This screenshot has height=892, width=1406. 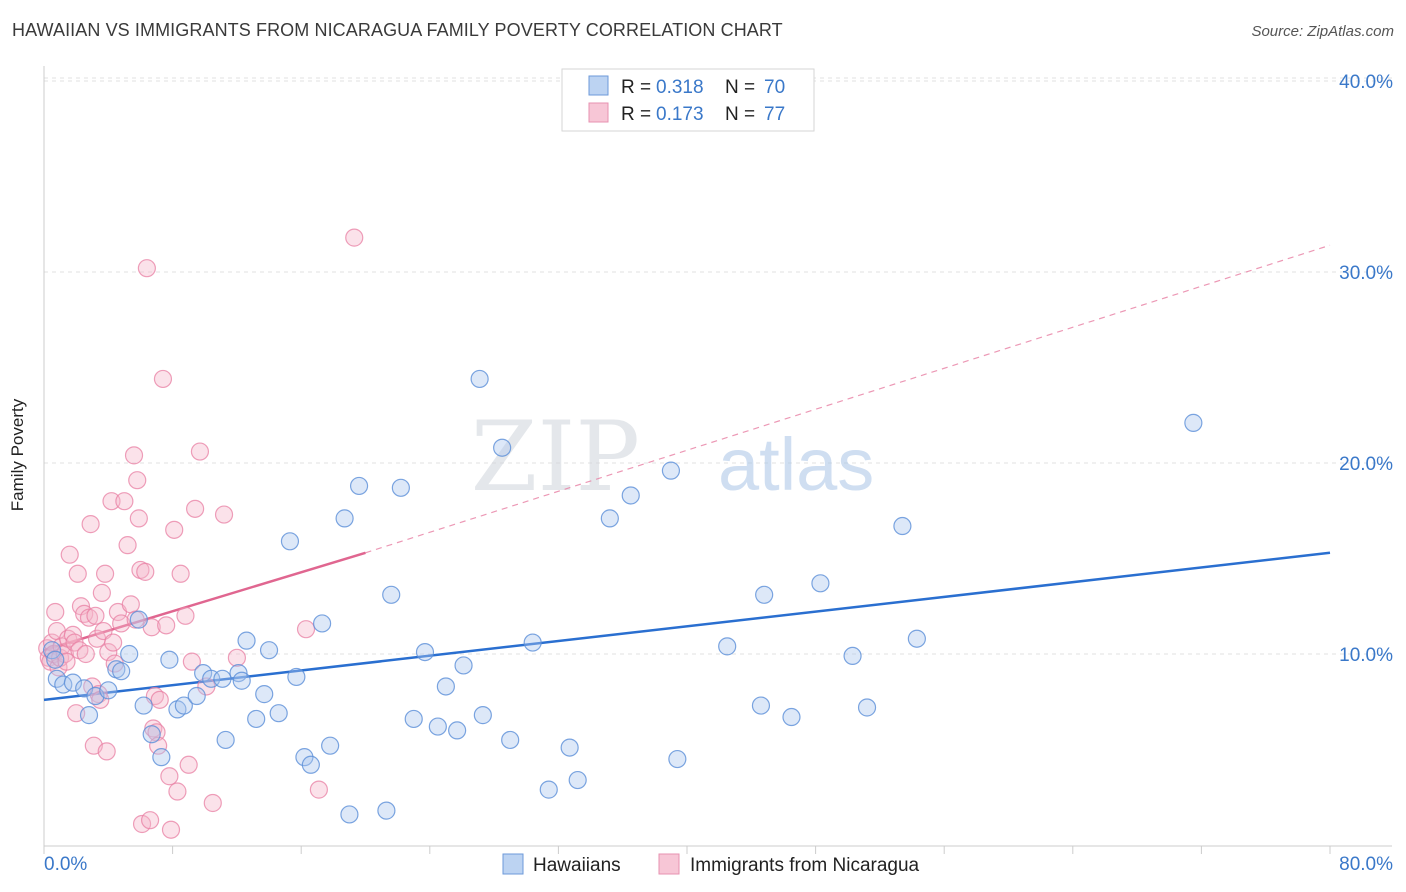 What do you see at coordinates (774, 87) in the screenshot?
I see `legend-n-value-1: 70` at bounding box center [774, 87].